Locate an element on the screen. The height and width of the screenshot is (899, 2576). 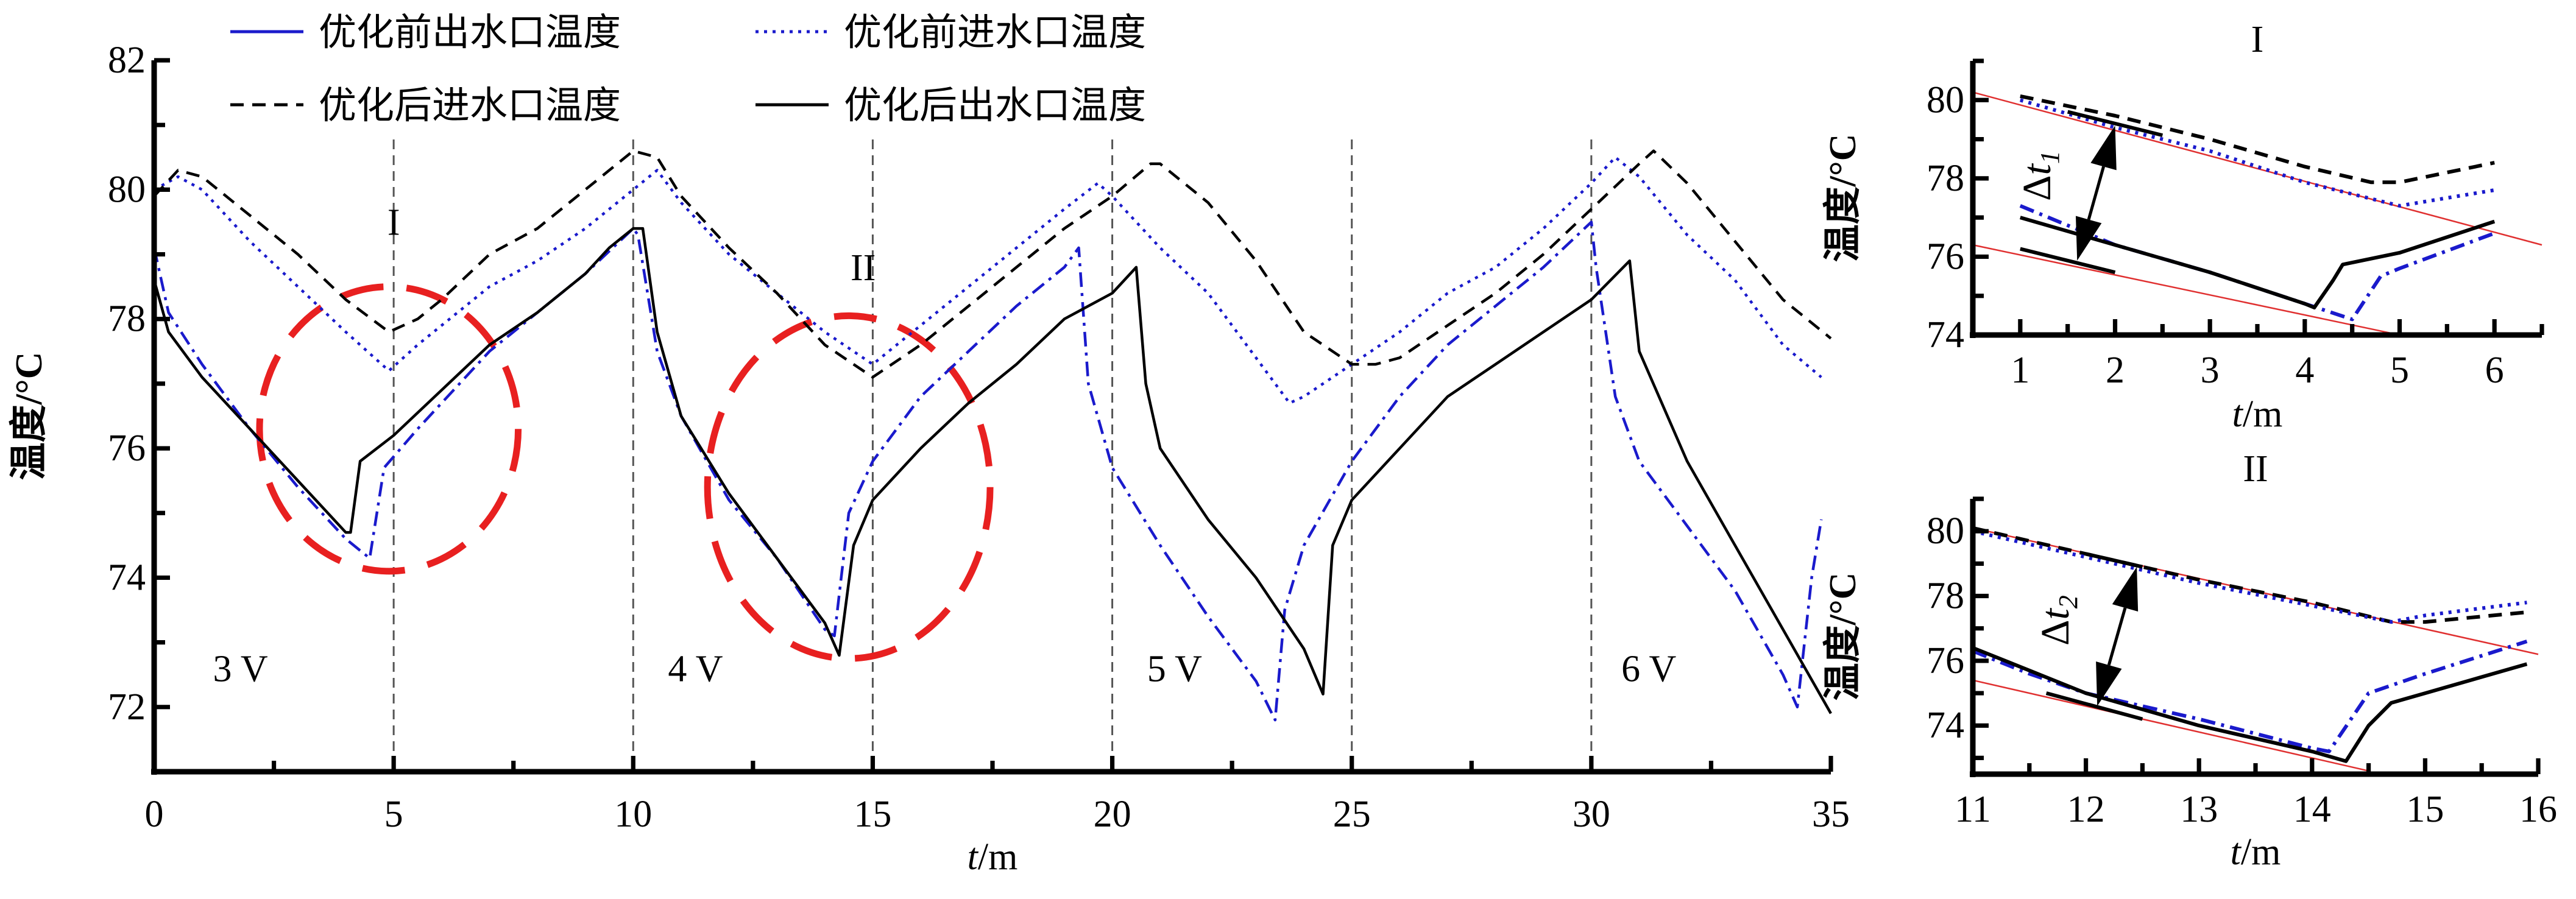
highlight-ellipse-II is located at coordinates (849, 487).